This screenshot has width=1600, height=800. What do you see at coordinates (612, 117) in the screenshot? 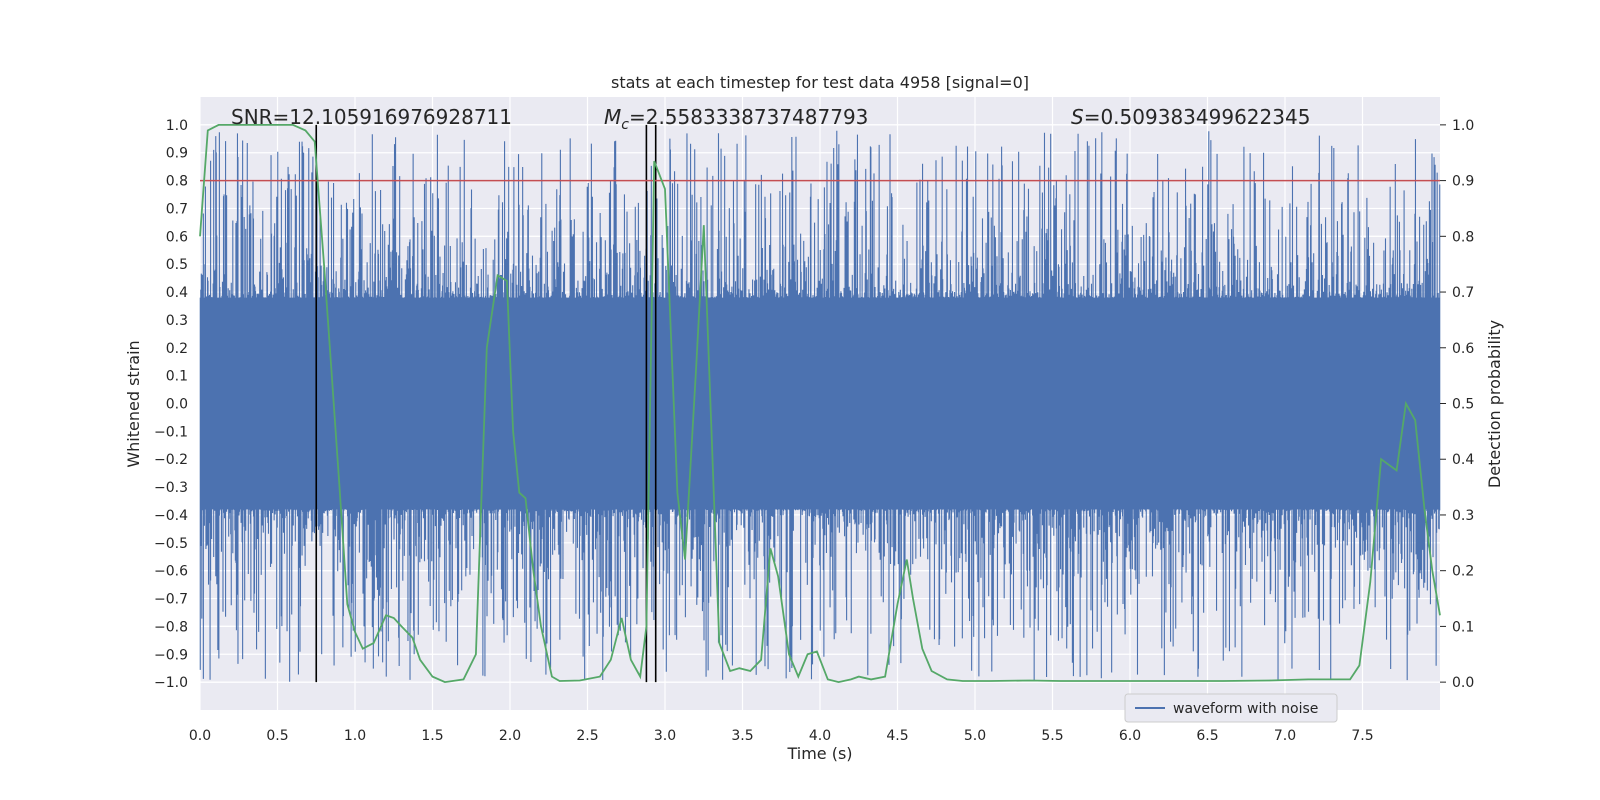
I see `chirp-mass-symbol: M` at bounding box center [612, 117].